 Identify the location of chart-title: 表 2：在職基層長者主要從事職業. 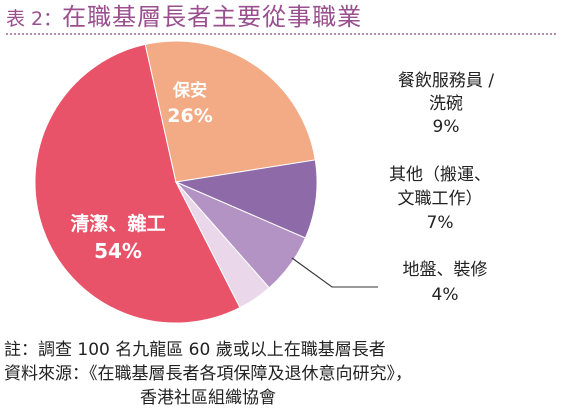
(184, 18).